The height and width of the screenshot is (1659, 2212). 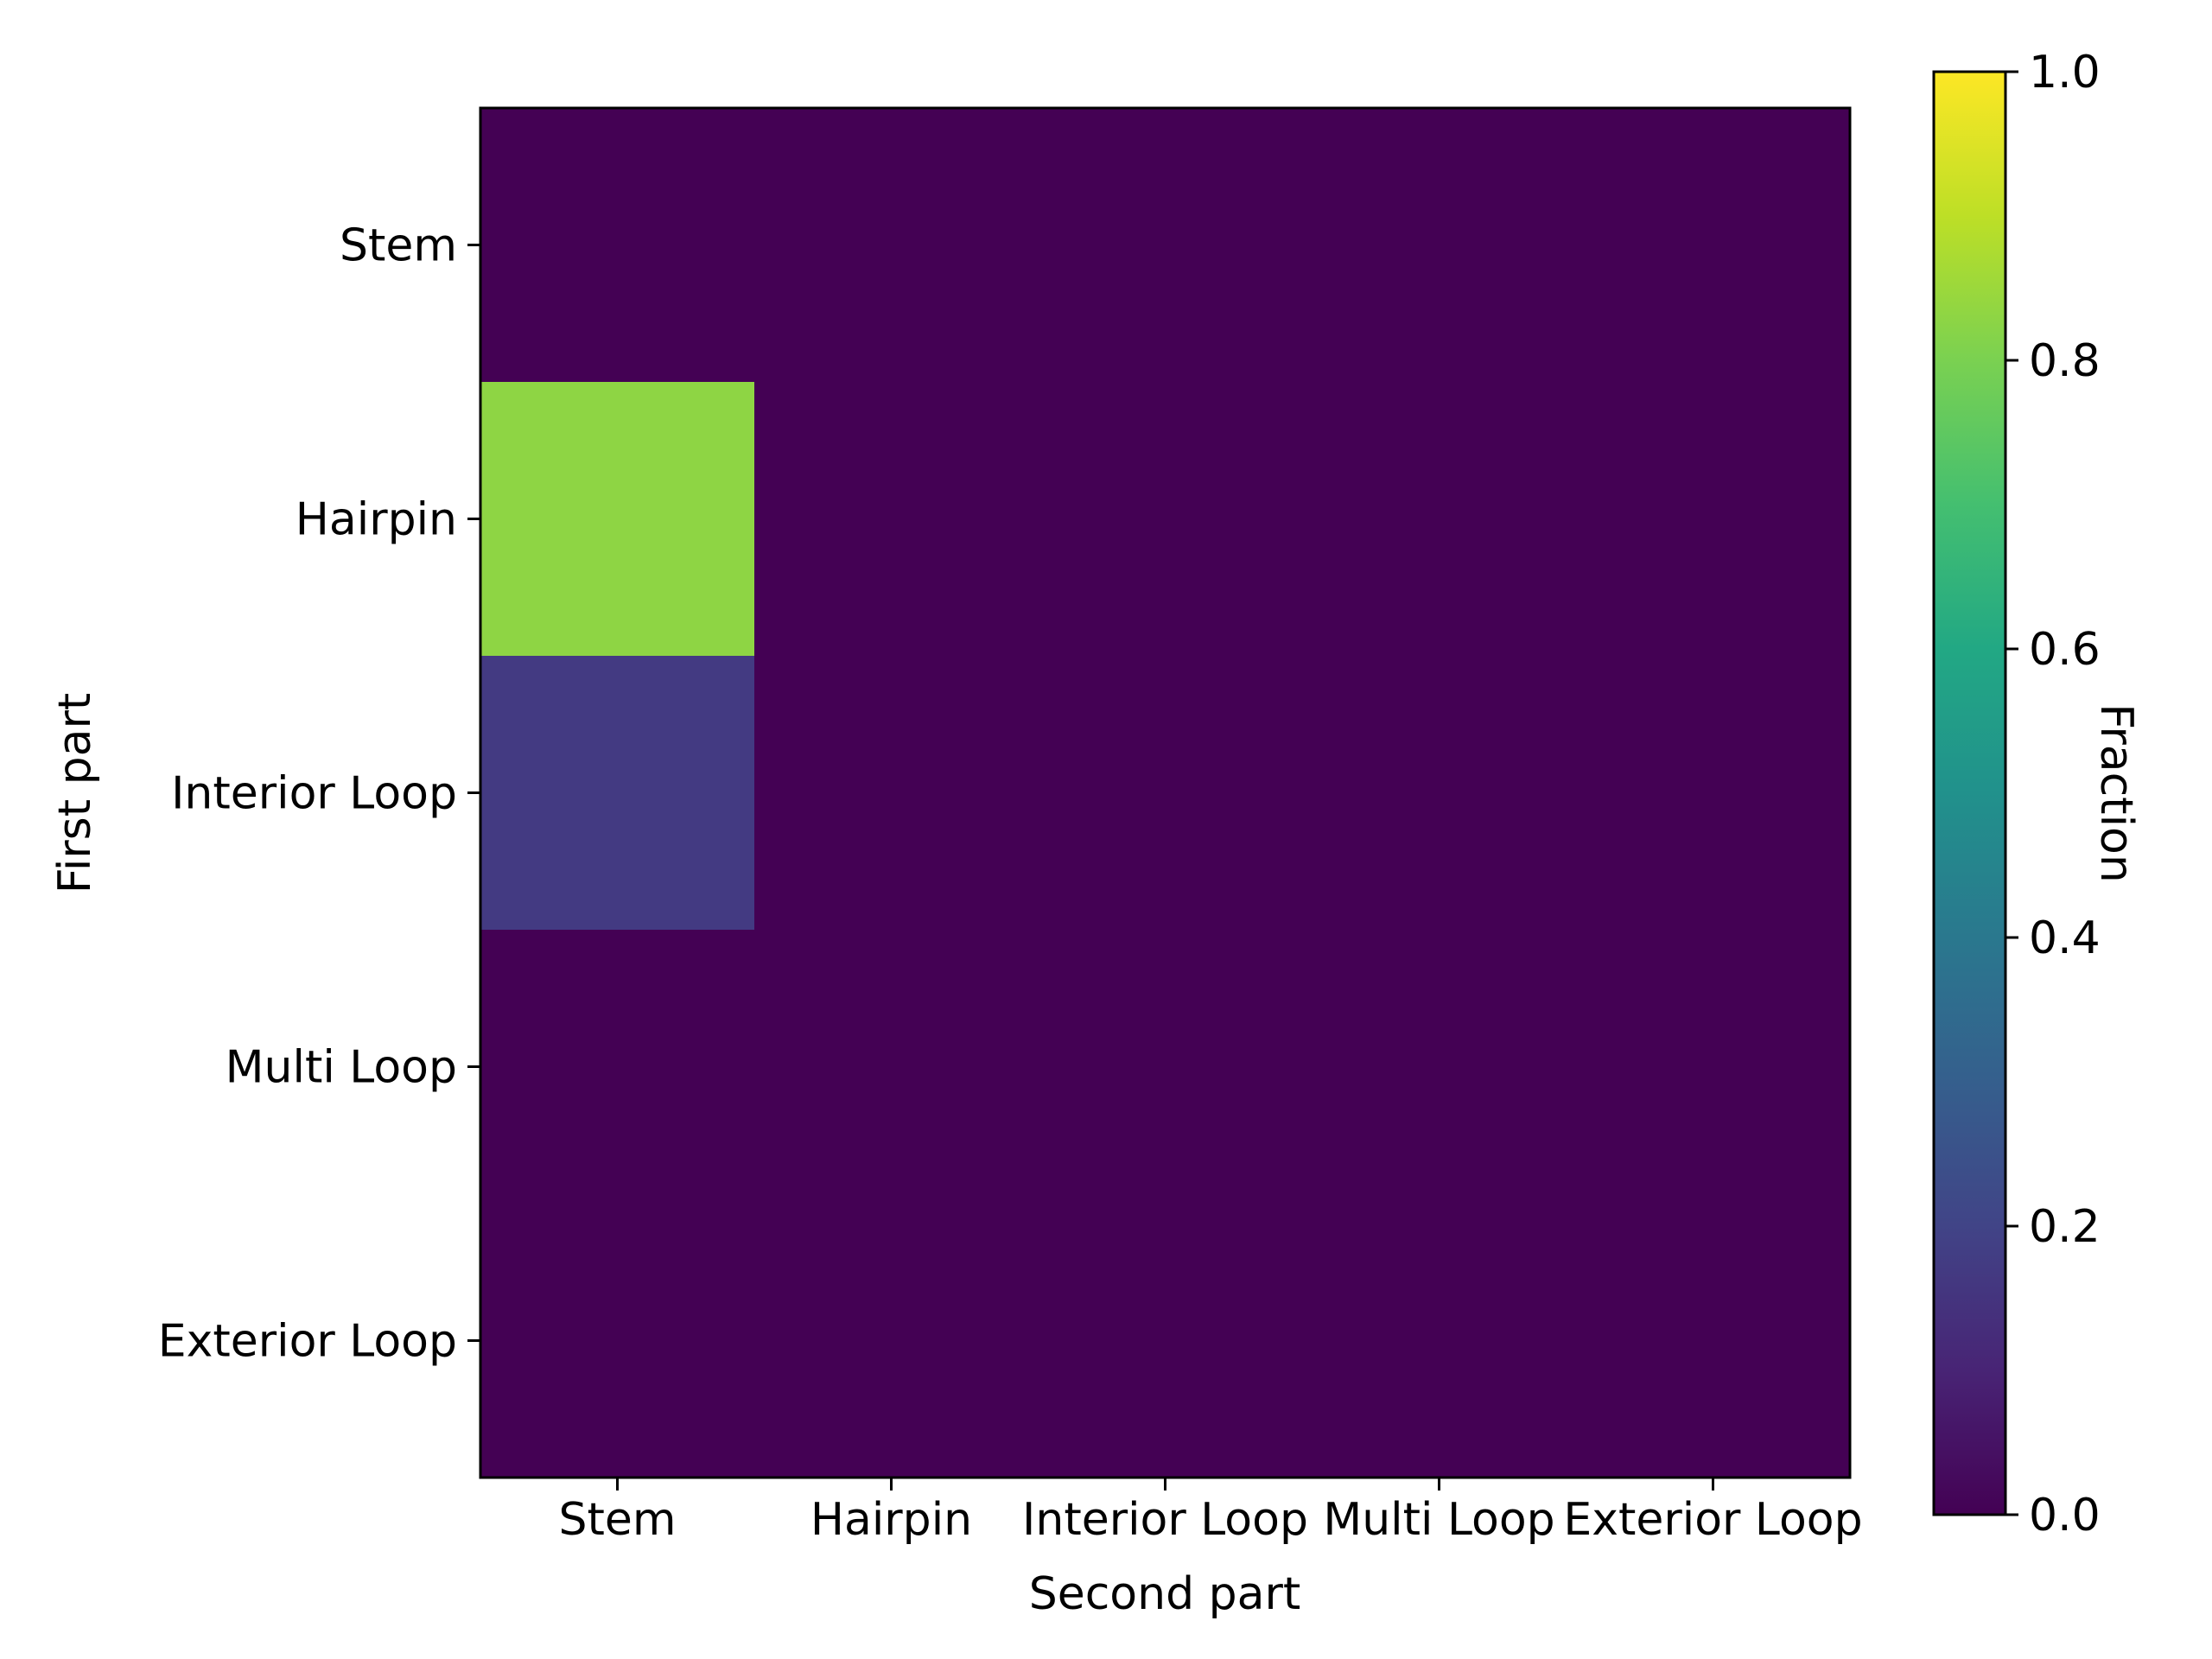 What do you see at coordinates (2065, 938) in the screenshot?
I see `colorbar-tick-label: 0.4` at bounding box center [2065, 938].